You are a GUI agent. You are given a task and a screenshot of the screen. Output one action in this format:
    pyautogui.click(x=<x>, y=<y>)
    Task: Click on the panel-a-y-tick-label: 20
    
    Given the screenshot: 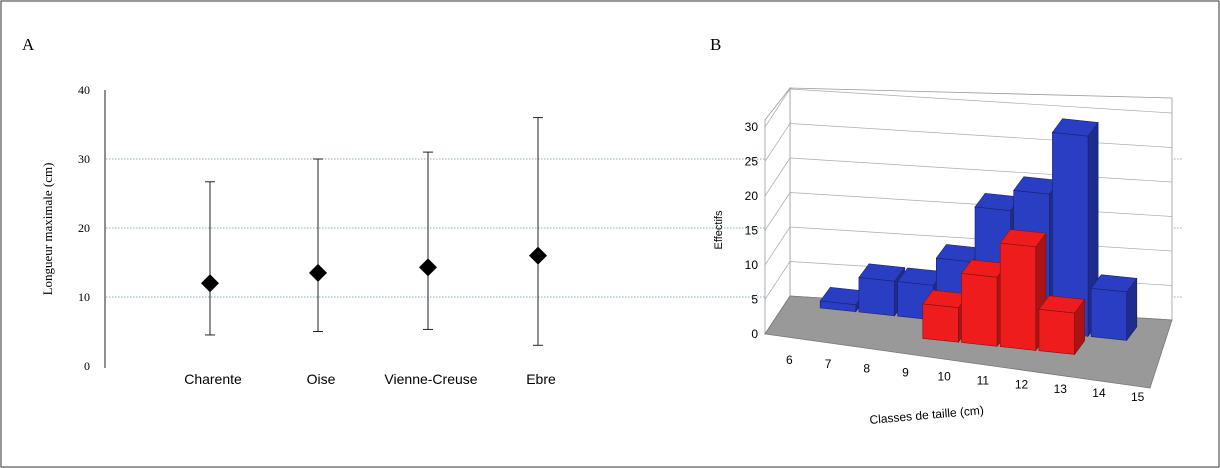 What is the action you would take?
    pyautogui.click(x=84, y=228)
    